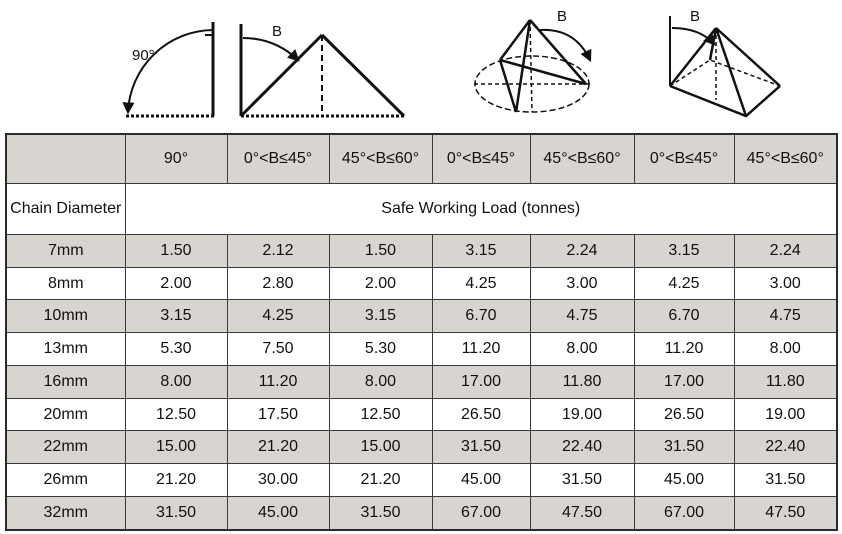  What do you see at coordinates (65, 158) in the screenshot?
I see `corner-cell` at bounding box center [65, 158].